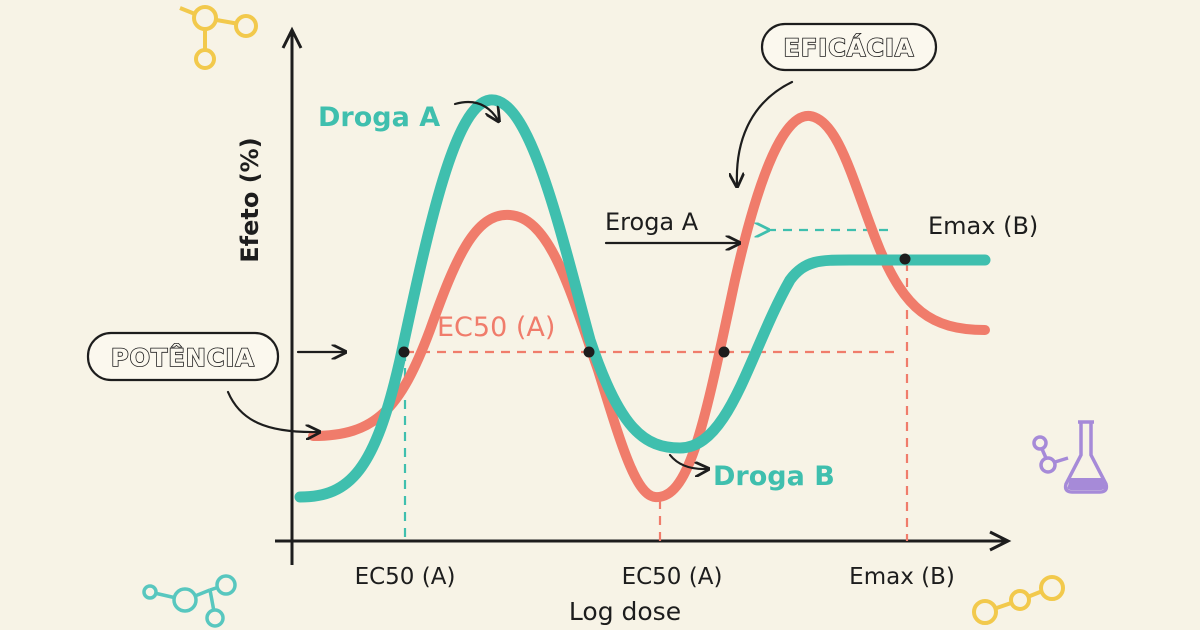 This screenshot has width=1200, height=630. What do you see at coordinates (983, 226) in the screenshot?
I see `emax-b-label: Emax (B)` at bounding box center [983, 226].